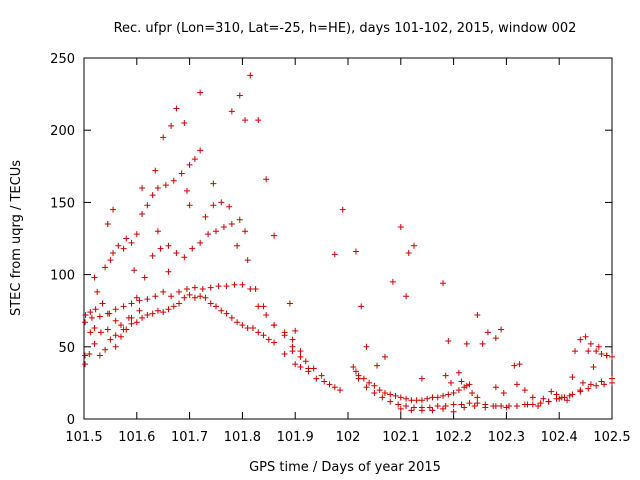 This screenshot has height=480, width=640. I want to click on x-tick: 102.5, so click(612, 251).